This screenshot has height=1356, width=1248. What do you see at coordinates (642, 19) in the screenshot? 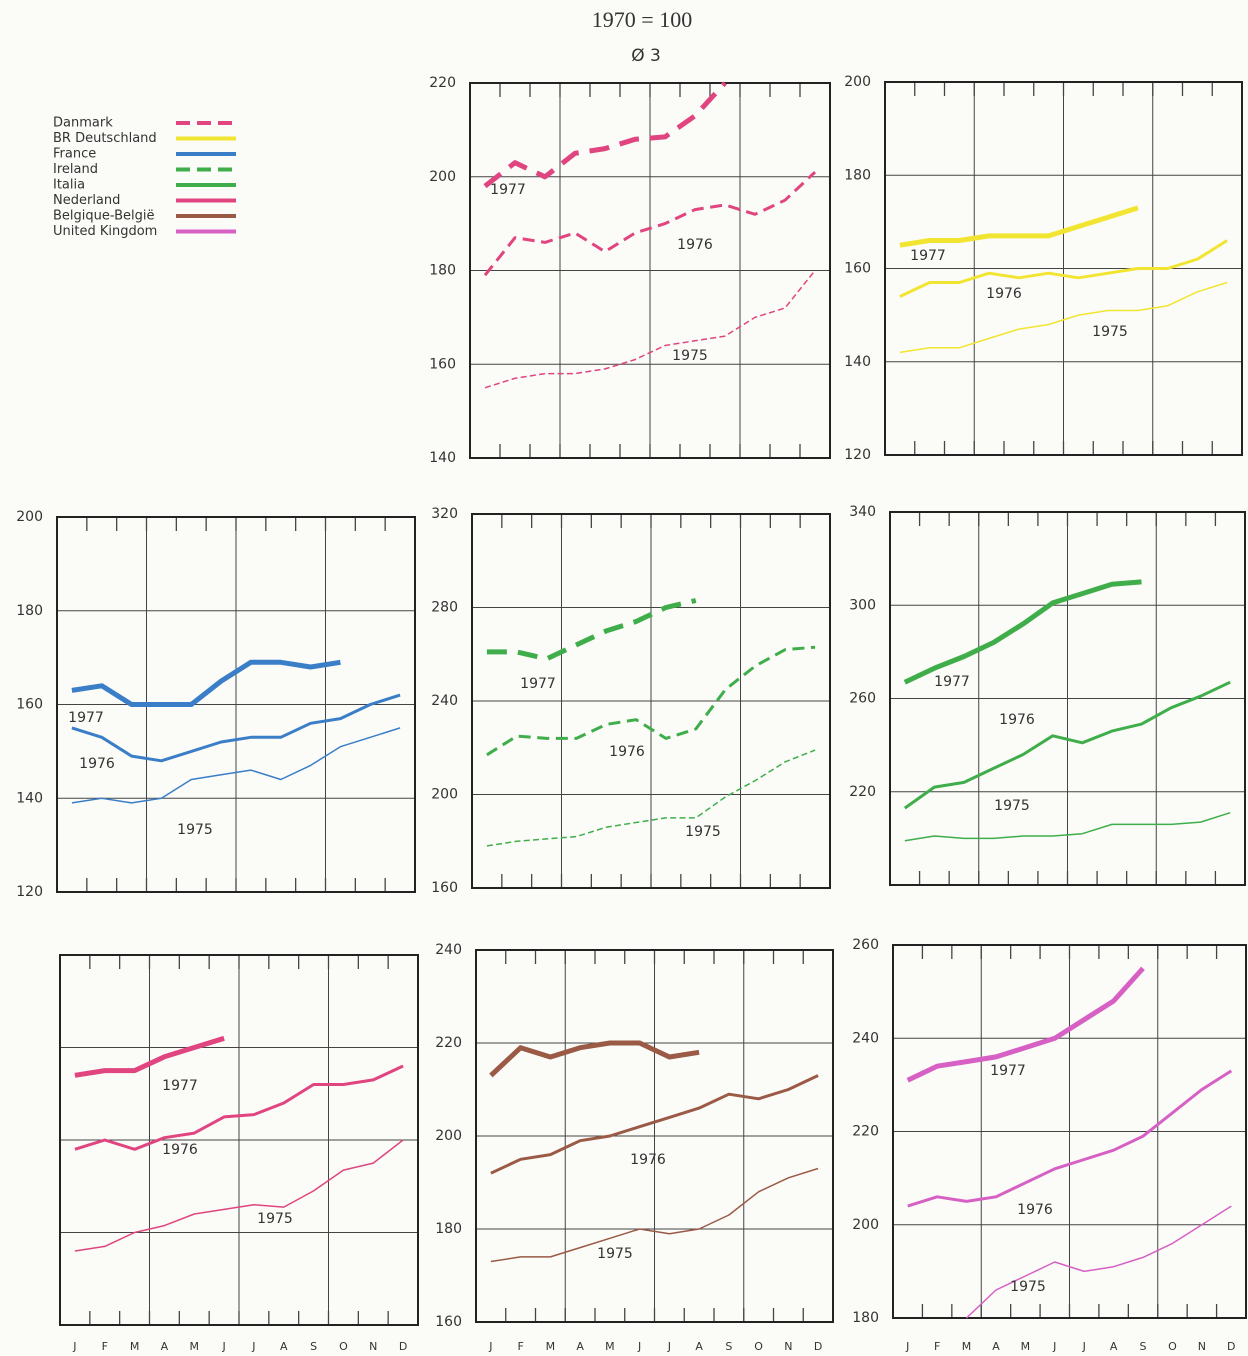
I see `title: 1970 = 100` at bounding box center [642, 19].